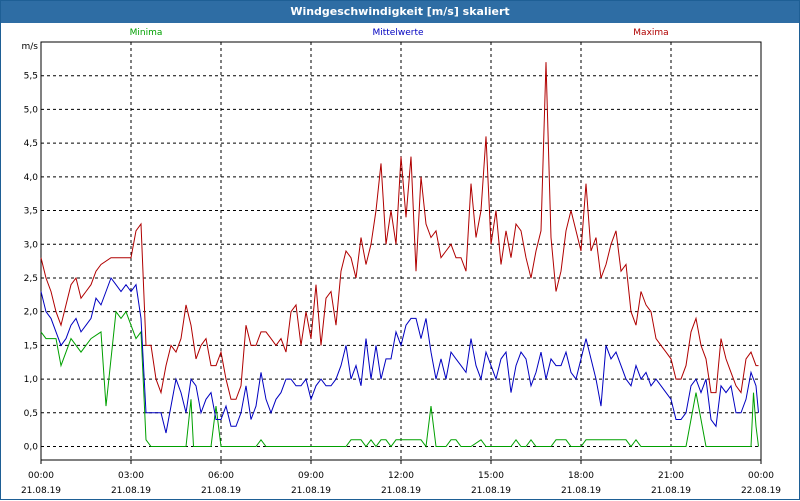 This screenshot has height=501, width=800. I want to click on y-tick-label: 0,5, so click(31, 414).